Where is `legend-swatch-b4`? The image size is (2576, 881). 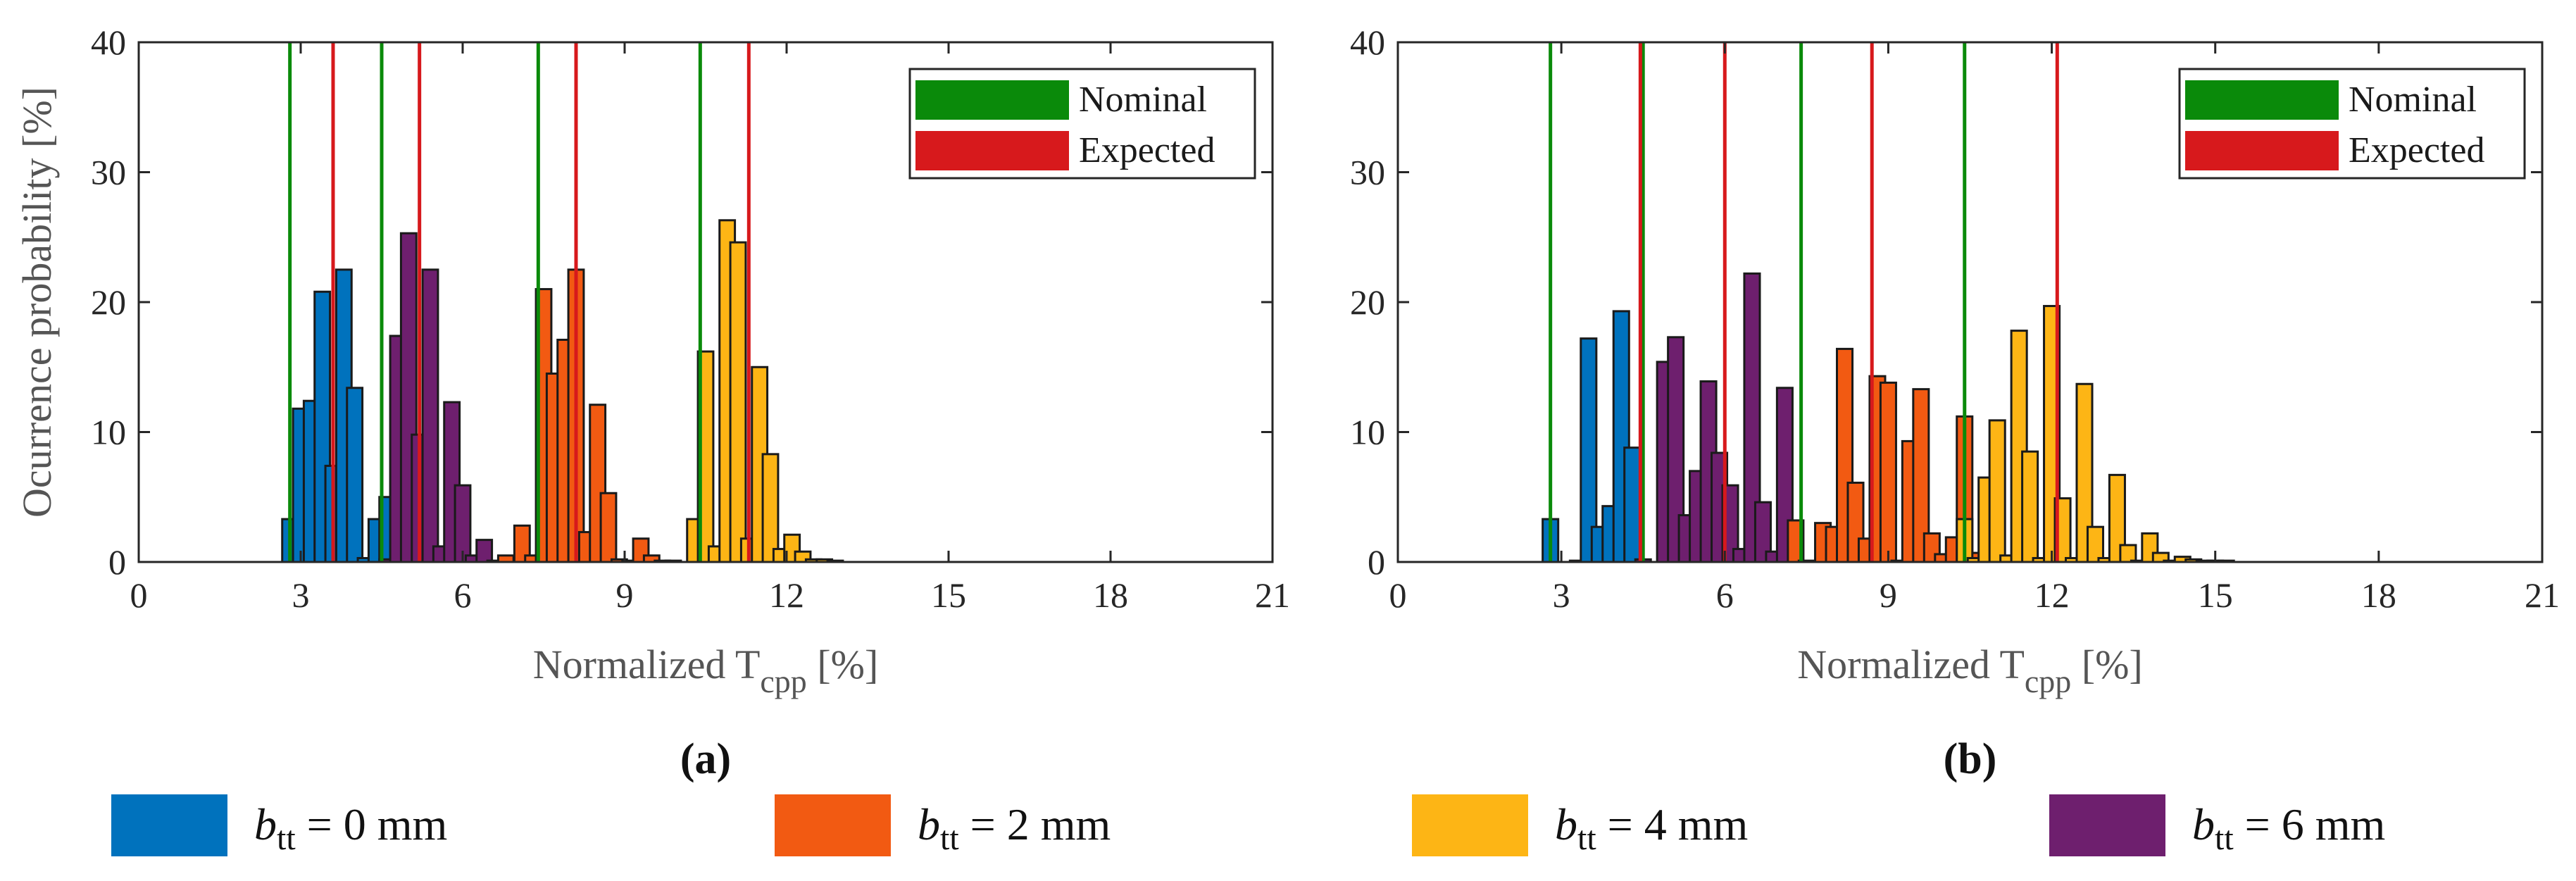 legend-swatch-b4 is located at coordinates (1470, 825).